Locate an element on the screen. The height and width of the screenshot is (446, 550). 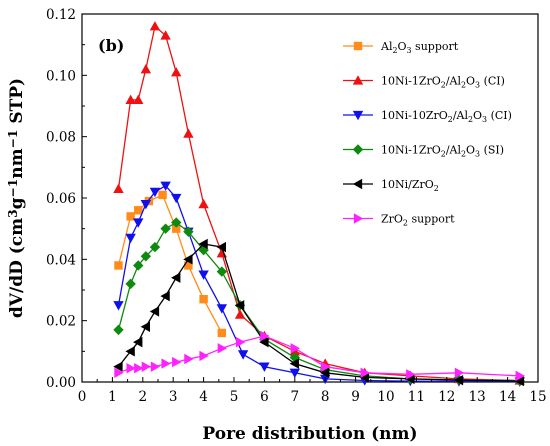
legend-item: Al2​O3​ support is located at coordinates (401, 47).